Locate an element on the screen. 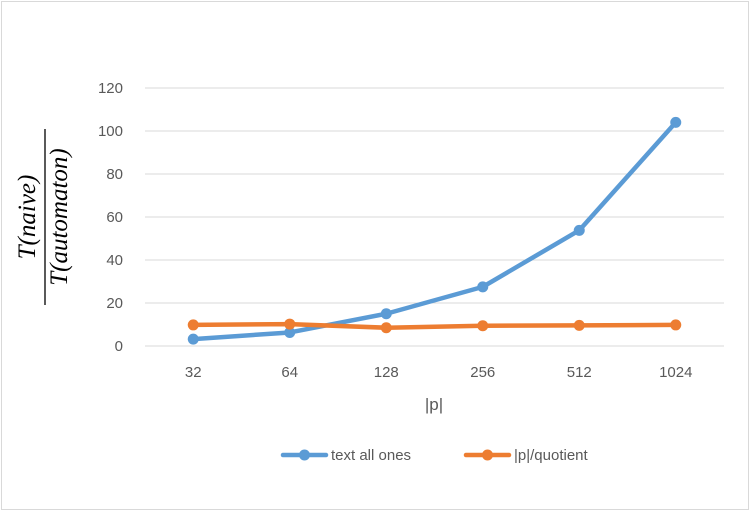 This screenshot has width=752, height=513. y-axis-ticks: 0 20 40 60 80 100 120 is located at coordinates (110, 217).